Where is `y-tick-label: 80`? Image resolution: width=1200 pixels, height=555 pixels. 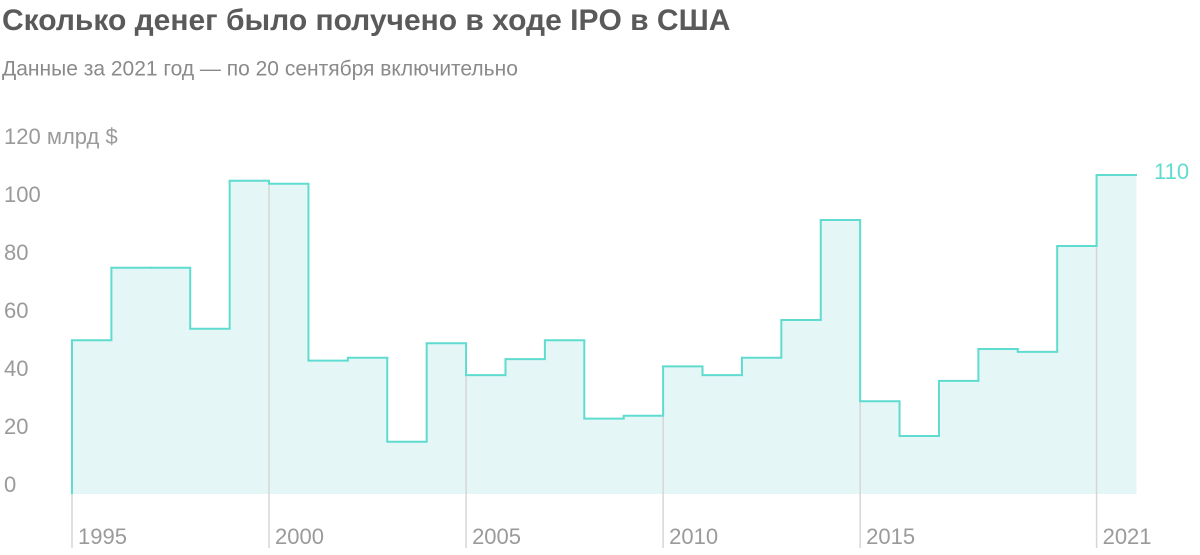
y-tick-label: 80 is located at coordinates (16, 252).